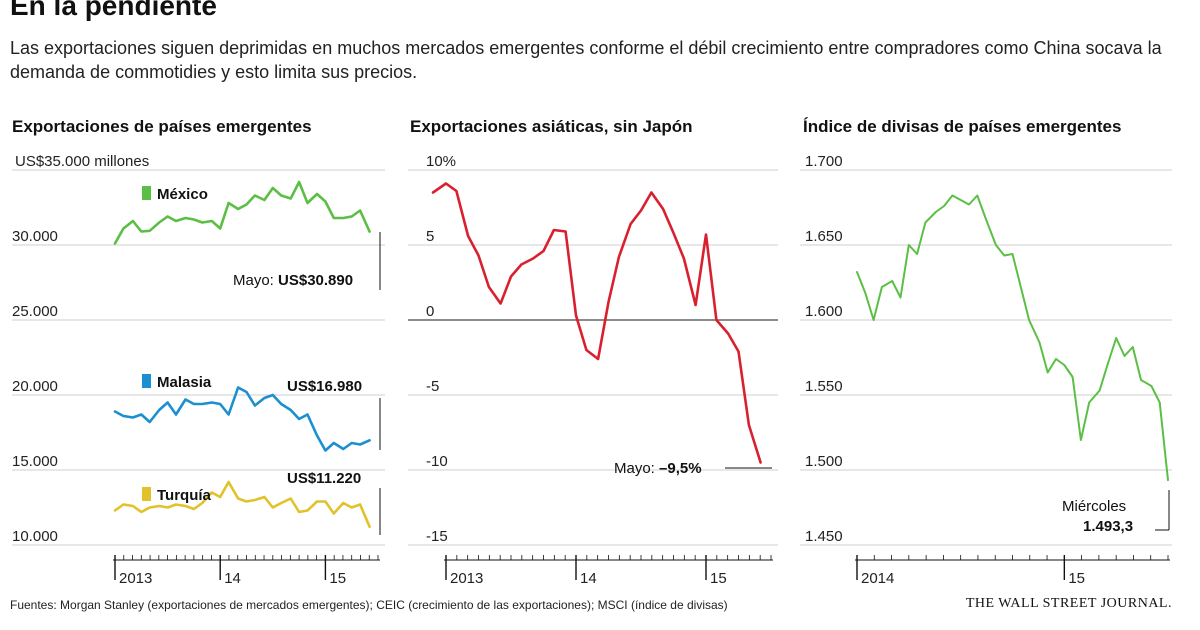 The width and height of the screenshot is (1200, 630). What do you see at coordinates (1068, 603) in the screenshot?
I see `wsj-brand: THE WALL STREET JOURNAL.` at bounding box center [1068, 603].